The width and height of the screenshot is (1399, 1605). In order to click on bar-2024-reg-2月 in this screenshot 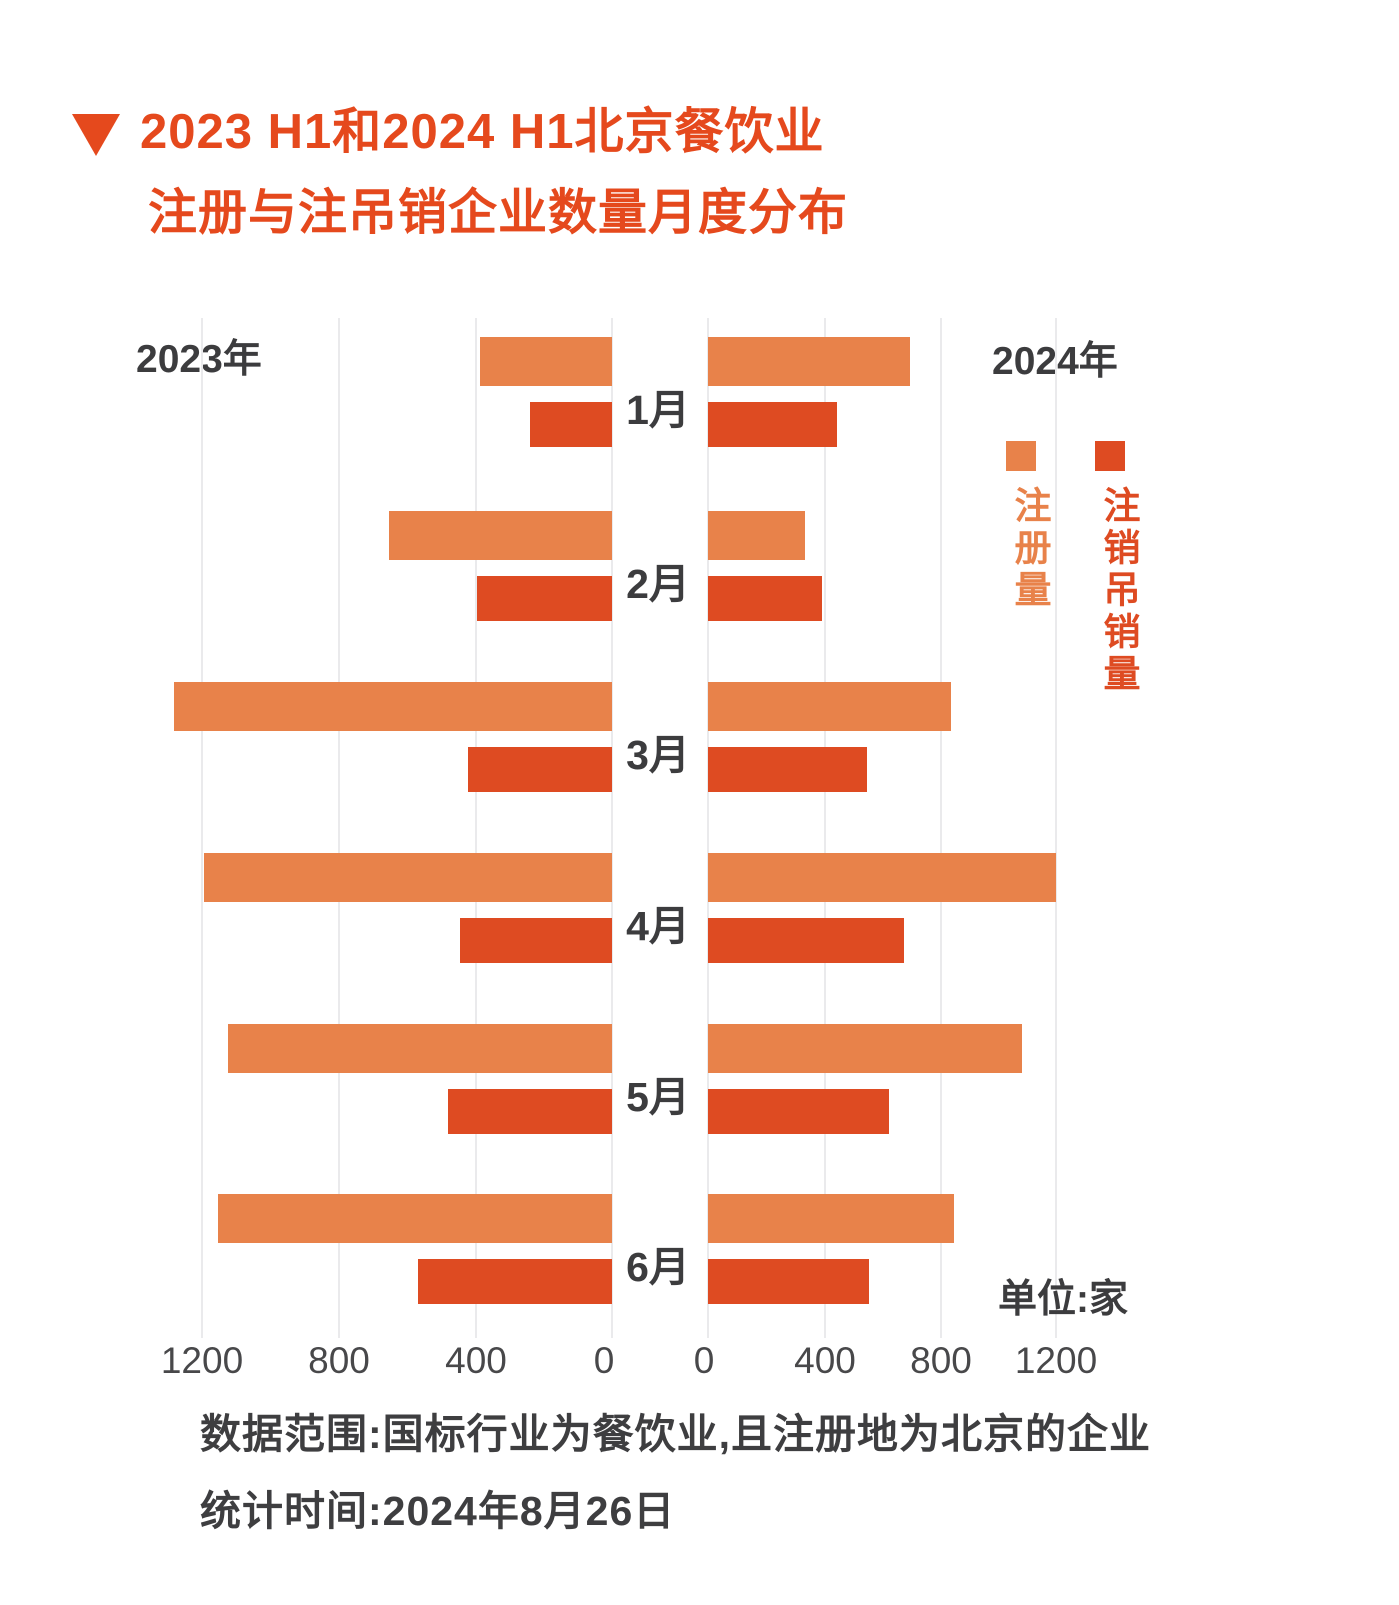, I will do `click(756, 535)`.